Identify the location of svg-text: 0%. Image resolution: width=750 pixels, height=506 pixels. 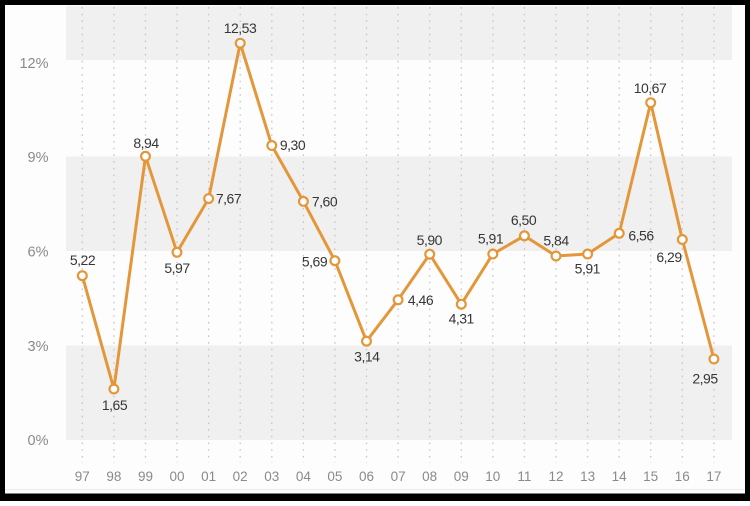
(38, 441).